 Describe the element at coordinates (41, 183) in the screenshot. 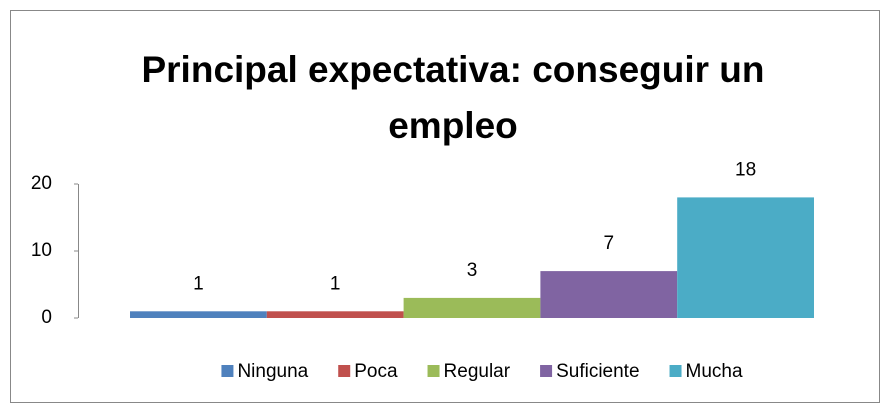

I see `y-tick-label: 20` at that location.